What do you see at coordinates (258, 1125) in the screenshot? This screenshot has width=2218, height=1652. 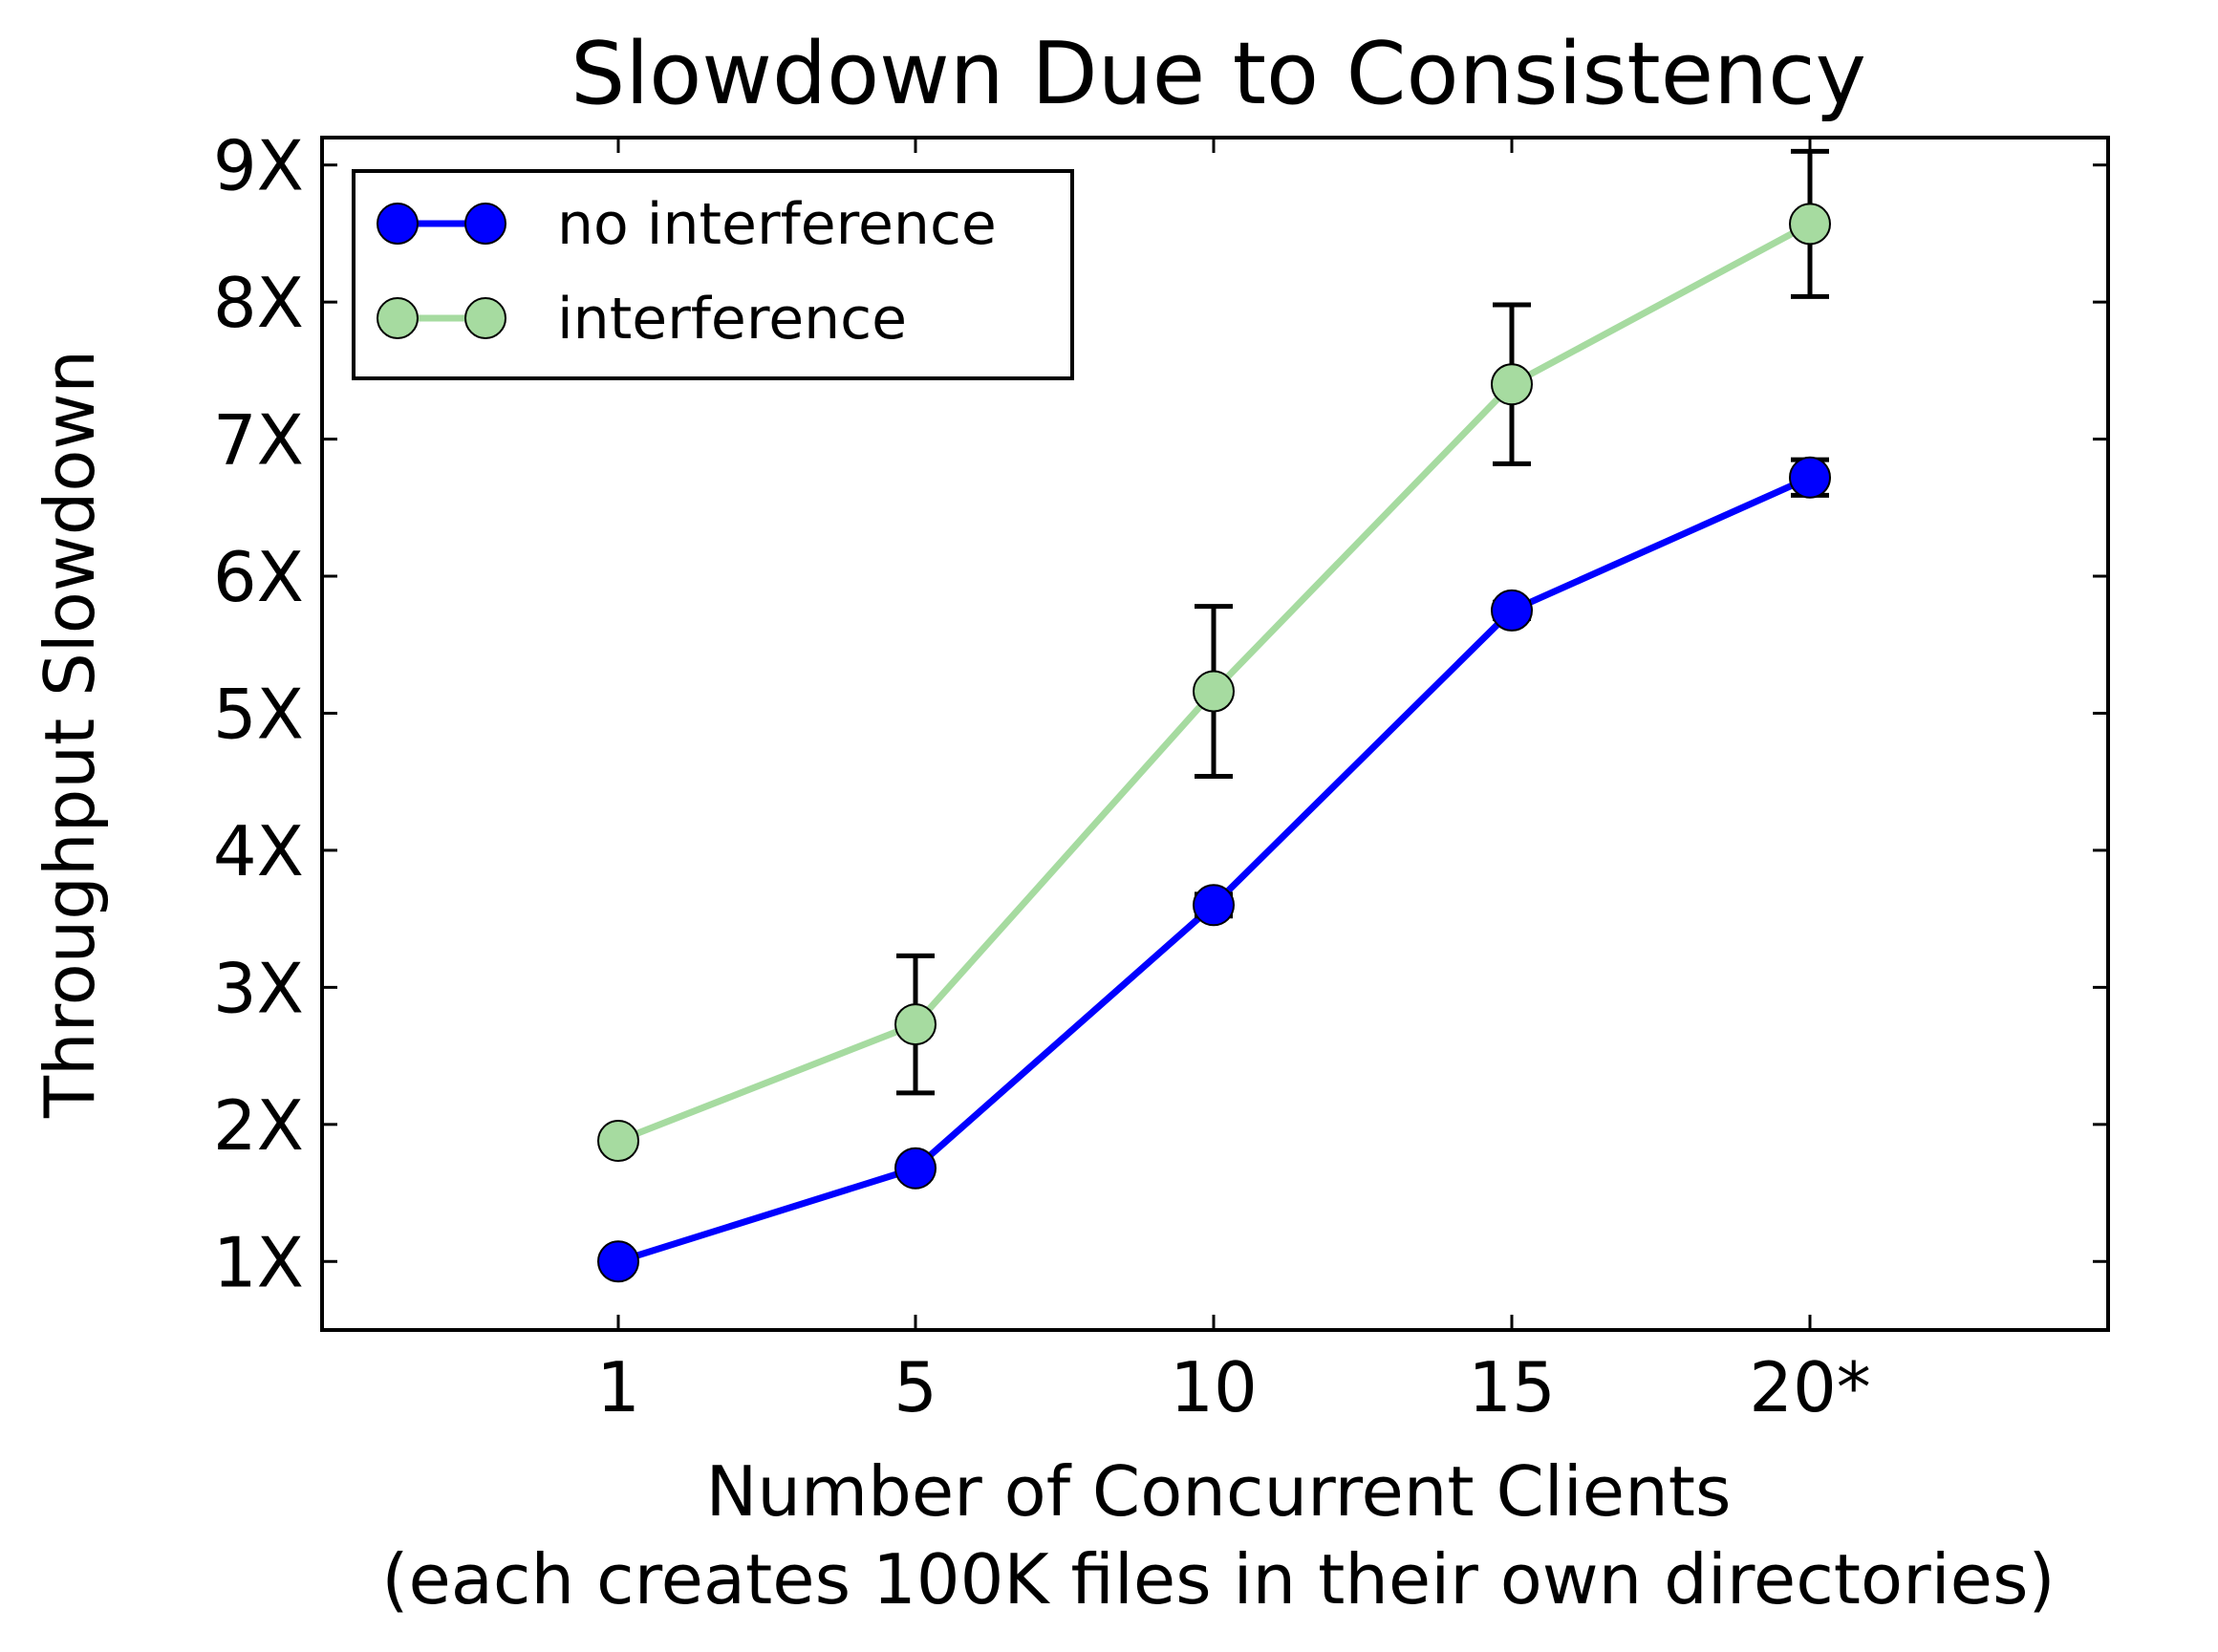 I see `y-tick-label: 2X` at bounding box center [258, 1125].